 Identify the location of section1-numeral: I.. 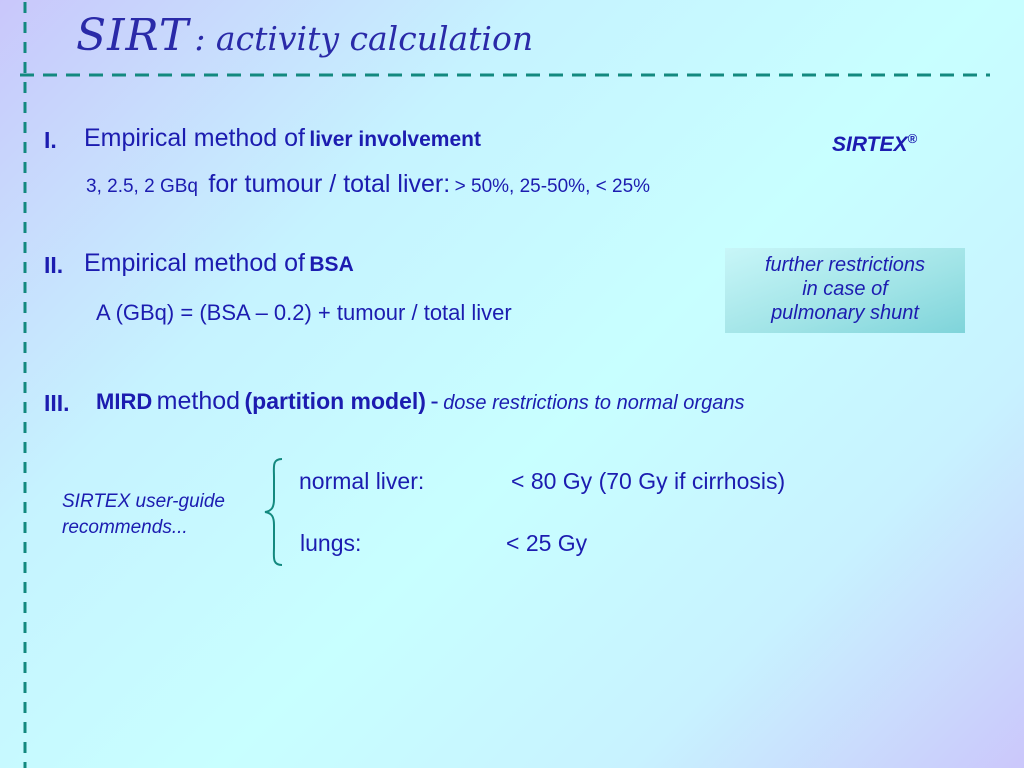
(50, 140).